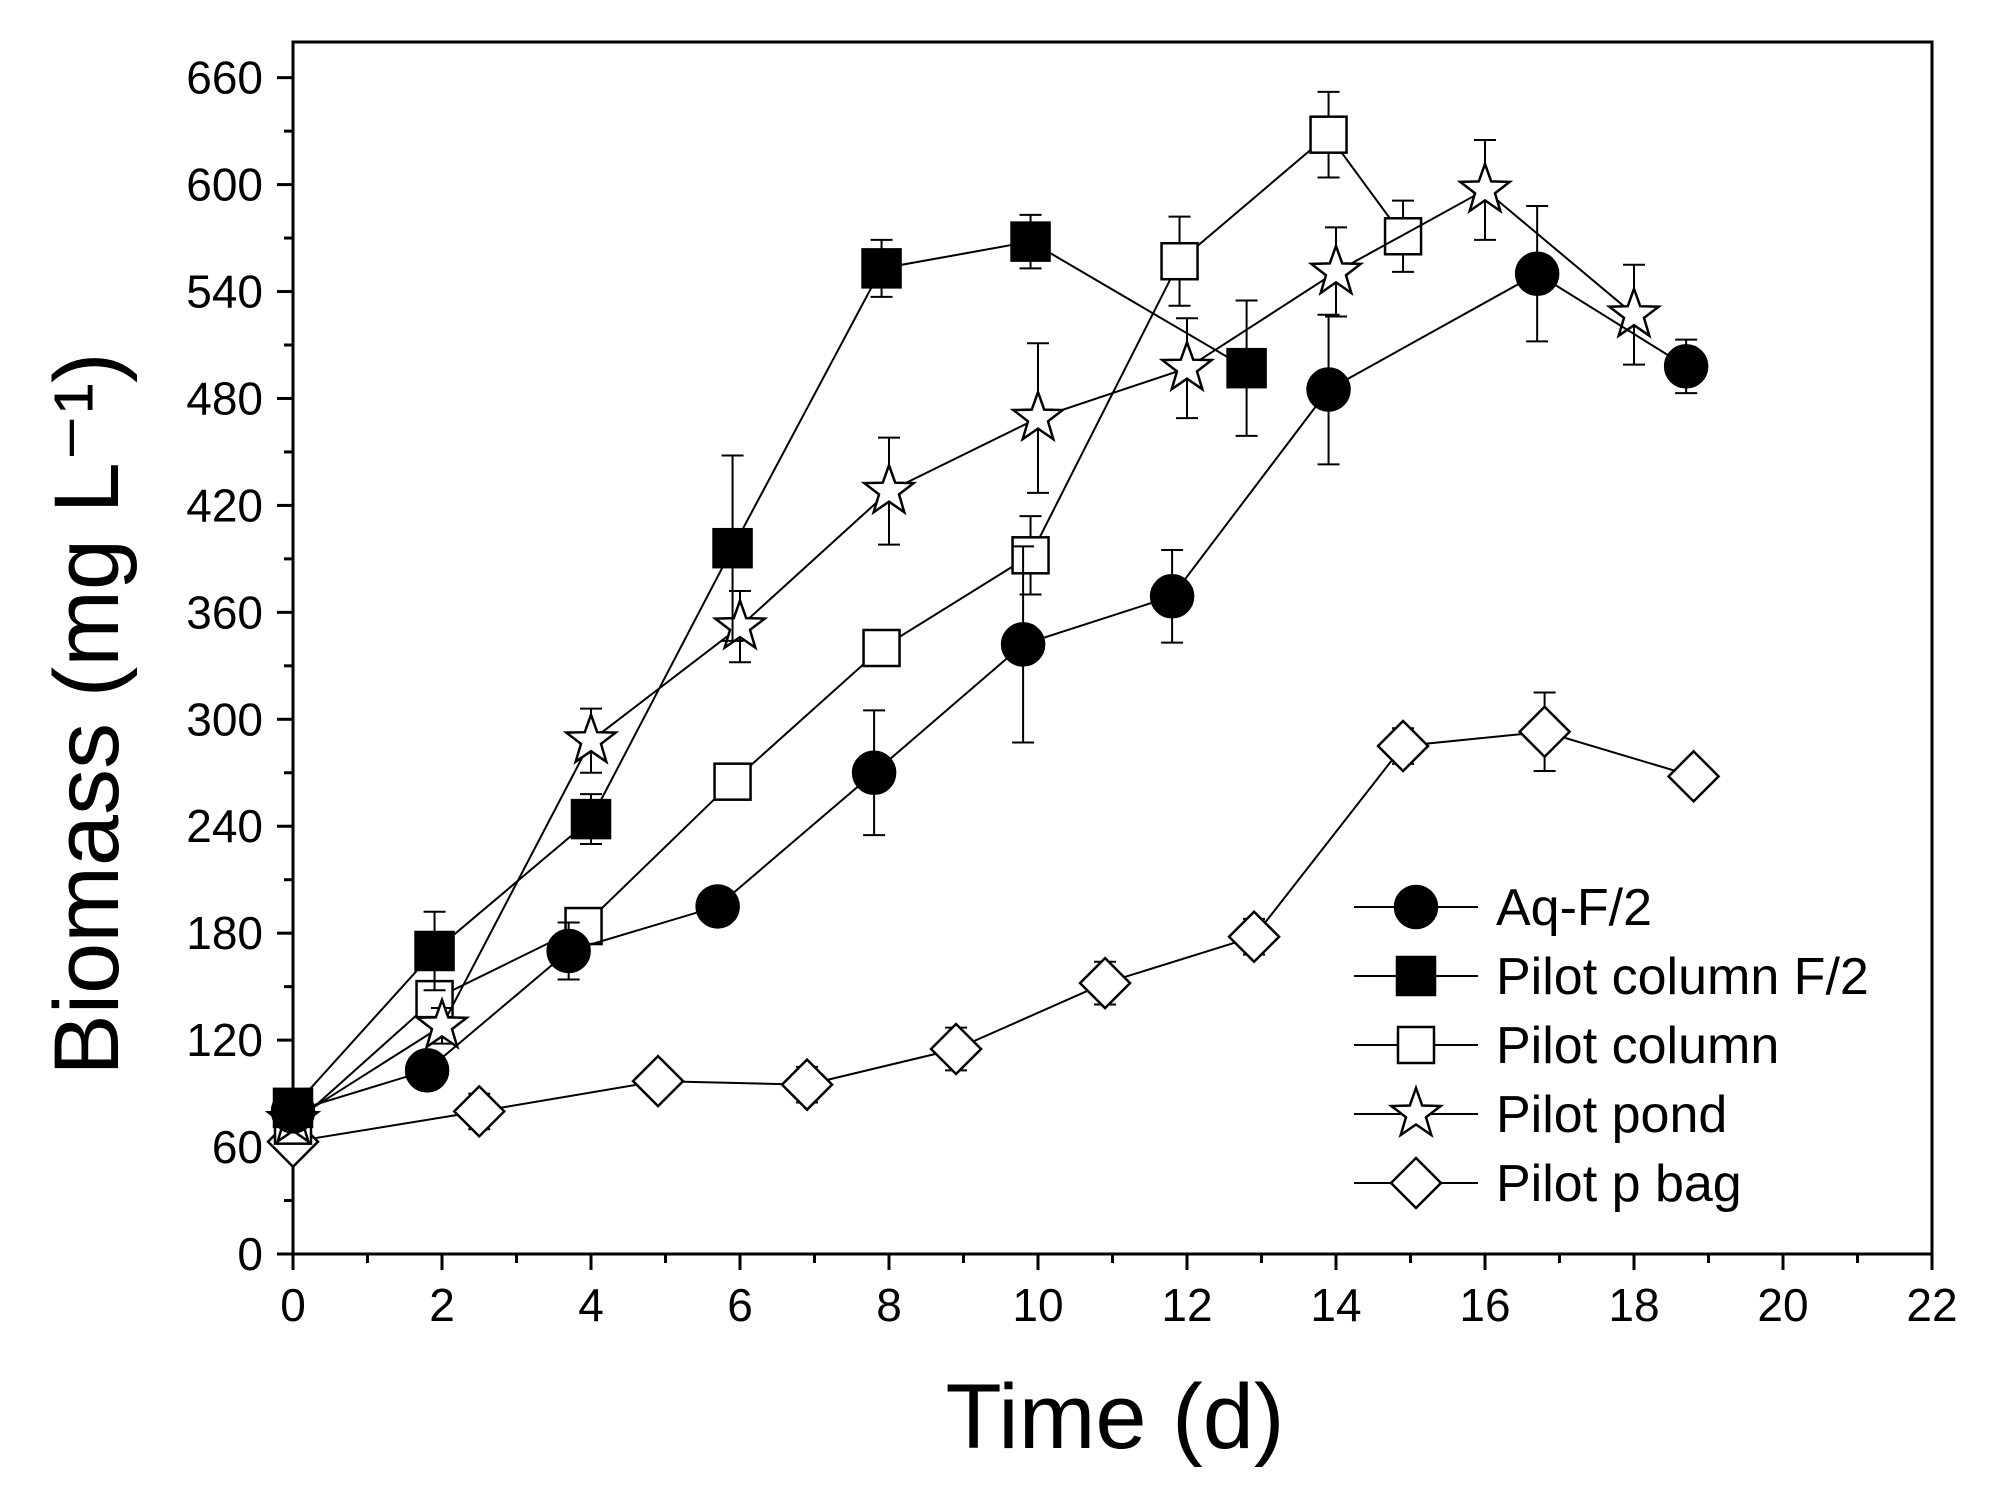 This screenshot has height=1502, width=1989. I want to click on y-tick-label: 540, so click(224, 292).